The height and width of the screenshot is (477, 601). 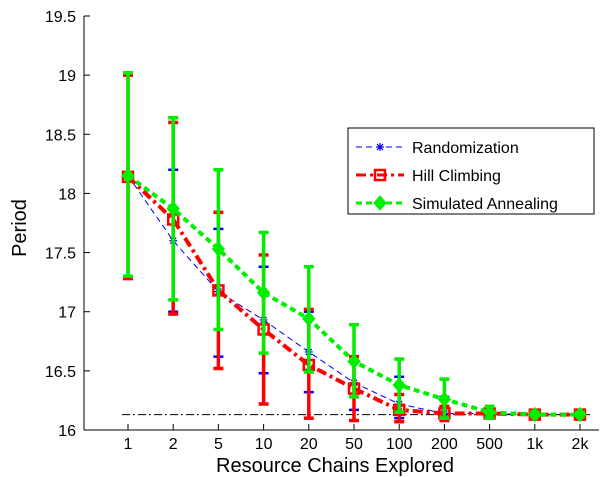 I want to click on legend-label: Hill Climbing, so click(x=456, y=176).